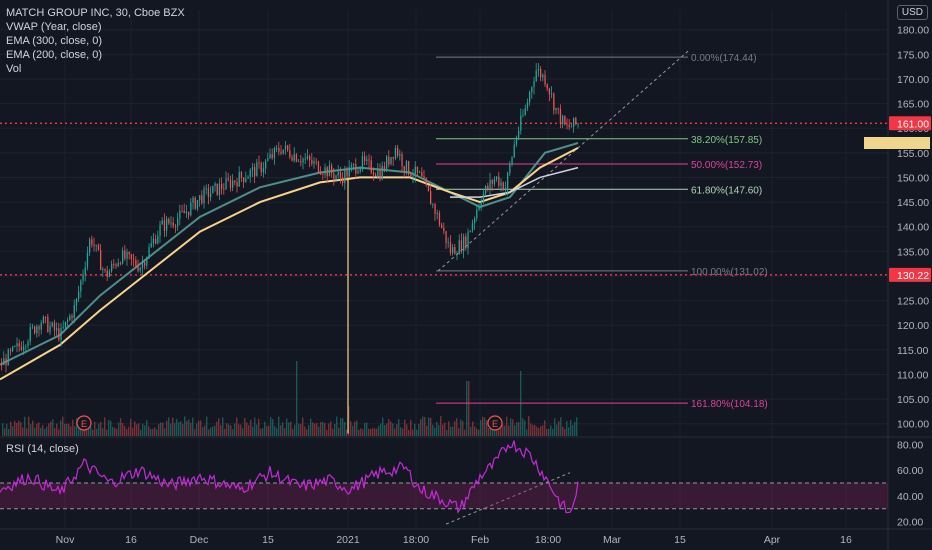  I want to click on earnings-icon, so click(495, 423).